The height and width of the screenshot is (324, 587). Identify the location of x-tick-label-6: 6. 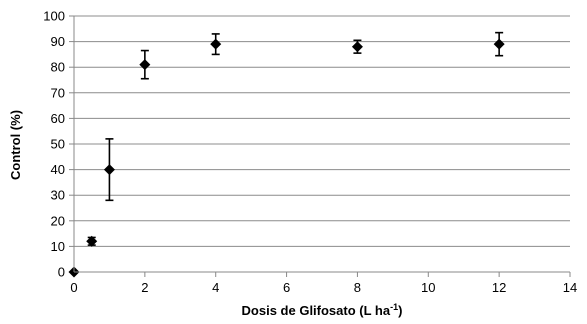
(286, 287).